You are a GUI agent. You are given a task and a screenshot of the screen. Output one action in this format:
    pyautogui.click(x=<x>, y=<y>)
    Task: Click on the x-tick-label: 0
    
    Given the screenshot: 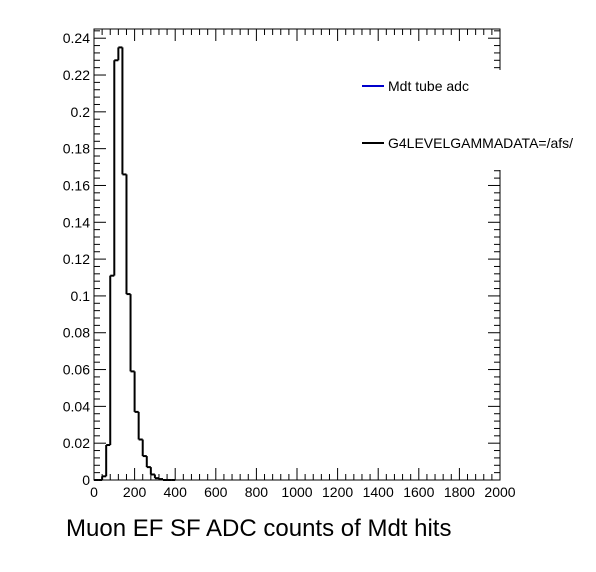 What is the action you would take?
    pyautogui.click(x=94, y=492)
    